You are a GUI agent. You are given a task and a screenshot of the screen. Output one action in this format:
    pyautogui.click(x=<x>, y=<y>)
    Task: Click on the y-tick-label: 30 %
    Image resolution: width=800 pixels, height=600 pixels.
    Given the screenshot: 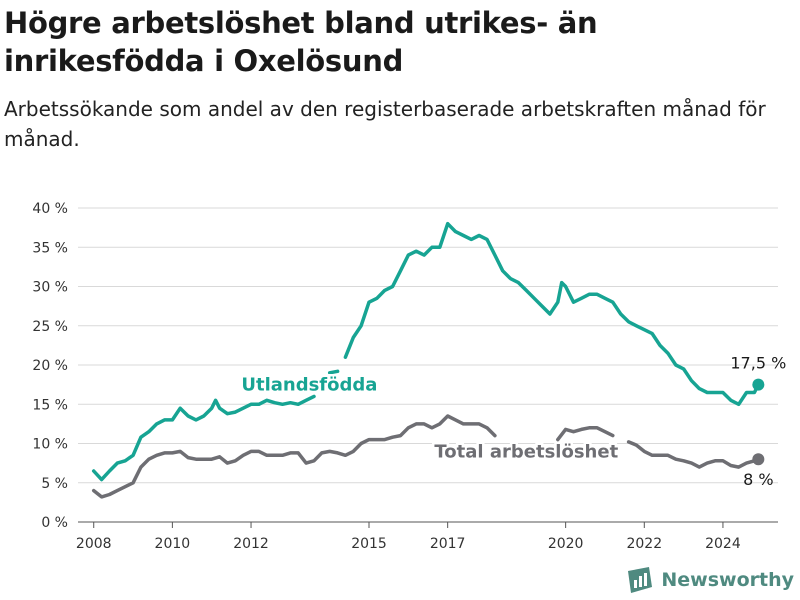 What is the action you would take?
    pyautogui.click(x=50, y=288)
    